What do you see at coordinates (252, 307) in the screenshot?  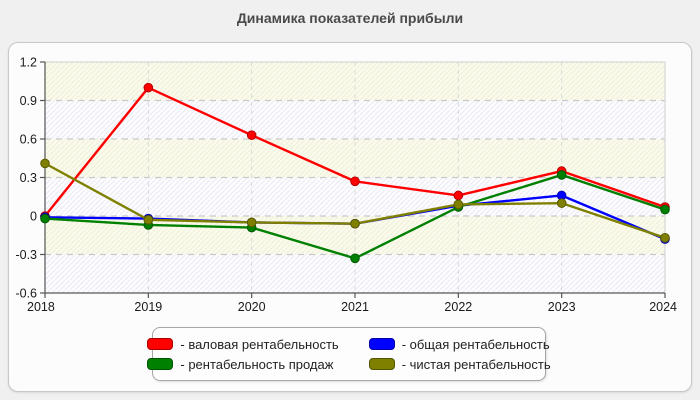 I see `x-tick-label: 2020` at bounding box center [252, 307].